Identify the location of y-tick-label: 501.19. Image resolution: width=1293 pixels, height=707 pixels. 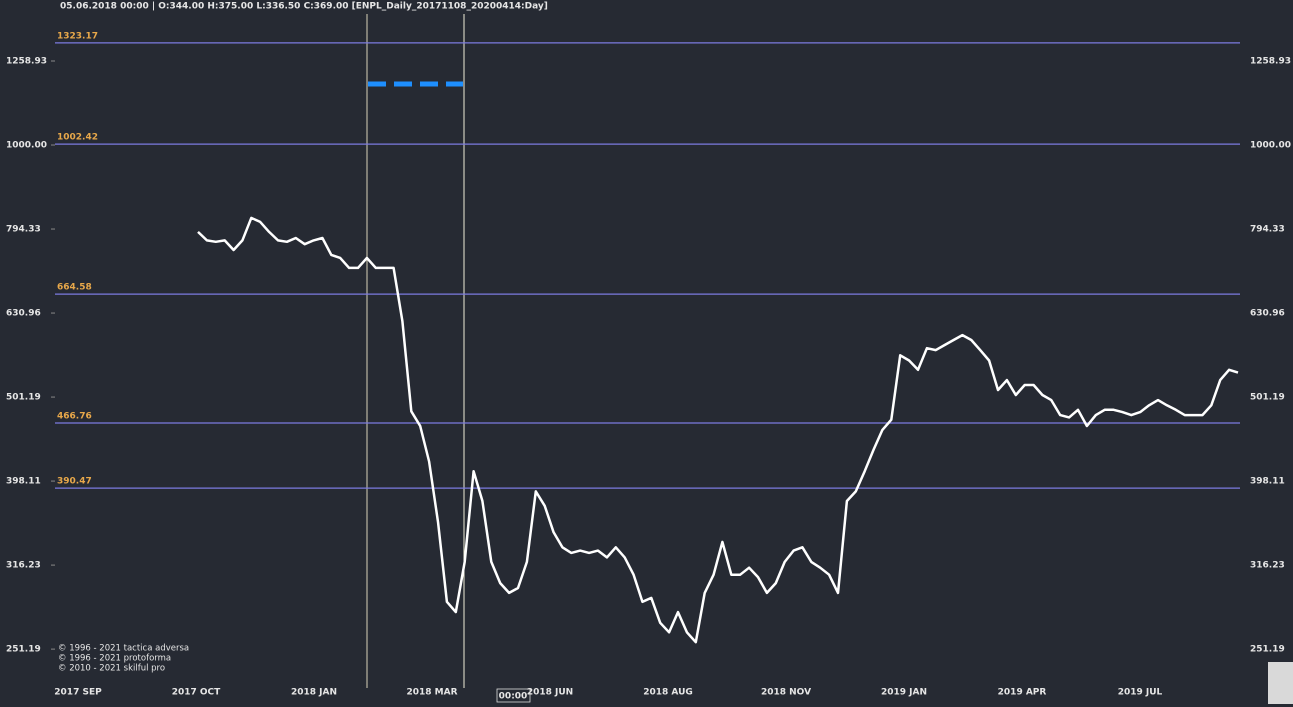
(23, 398).